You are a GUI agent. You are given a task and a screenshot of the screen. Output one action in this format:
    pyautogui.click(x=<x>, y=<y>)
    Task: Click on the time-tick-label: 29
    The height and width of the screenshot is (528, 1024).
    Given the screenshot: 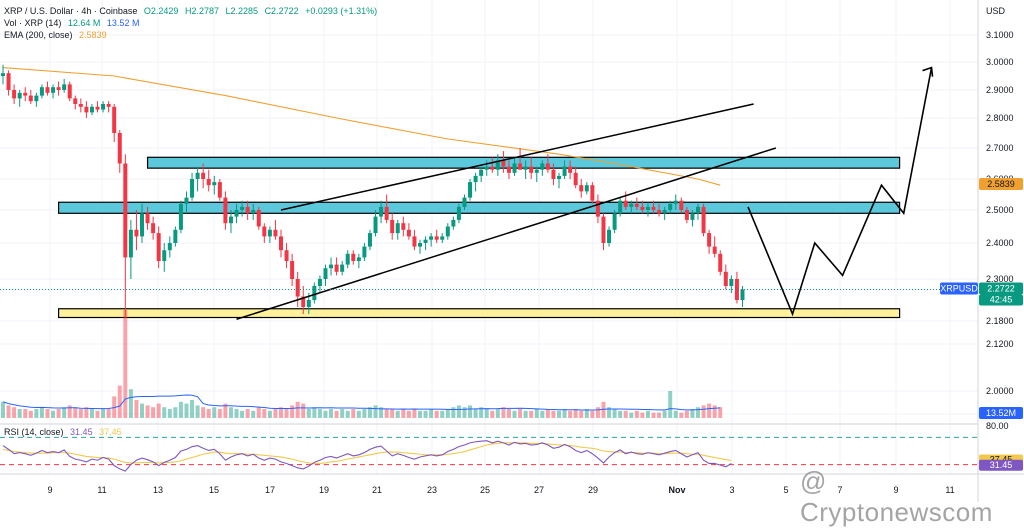 What is the action you would take?
    pyautogui.click(x=593, y=490)
    